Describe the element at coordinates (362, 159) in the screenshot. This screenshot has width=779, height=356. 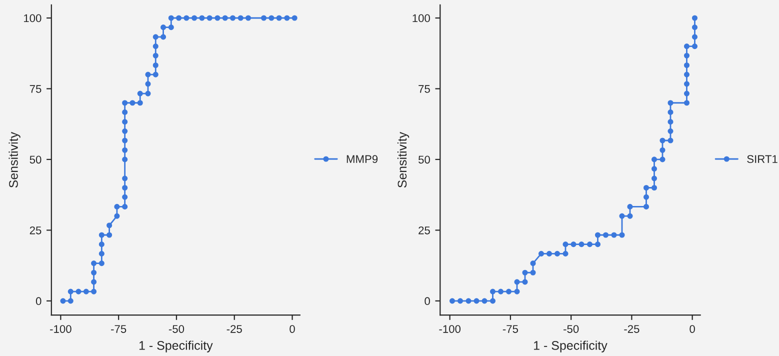
I see `legend-label: MMP9` at that location.